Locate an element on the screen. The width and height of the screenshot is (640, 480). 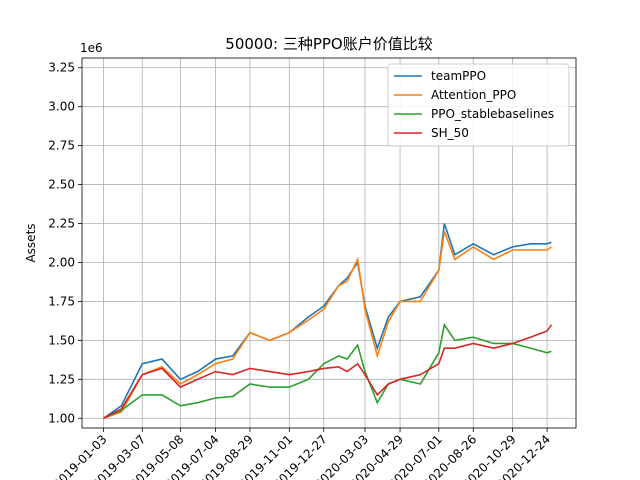
legend-label: Attention_PPO is located at coordinates (473, 95).